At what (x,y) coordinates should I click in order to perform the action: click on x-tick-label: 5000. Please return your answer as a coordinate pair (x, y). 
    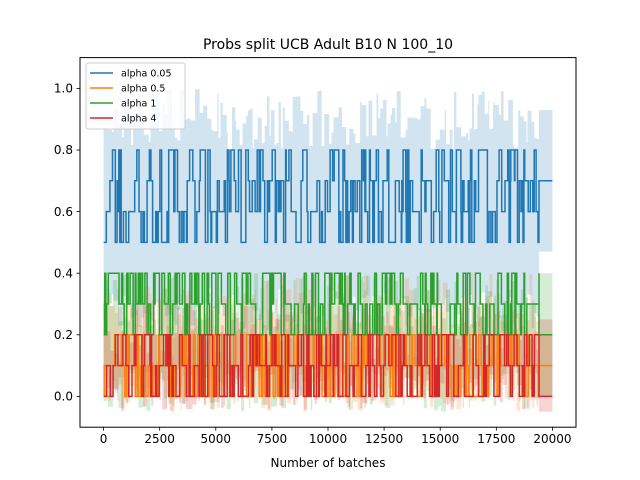
    Looking at the image, I should click on (216, 439).